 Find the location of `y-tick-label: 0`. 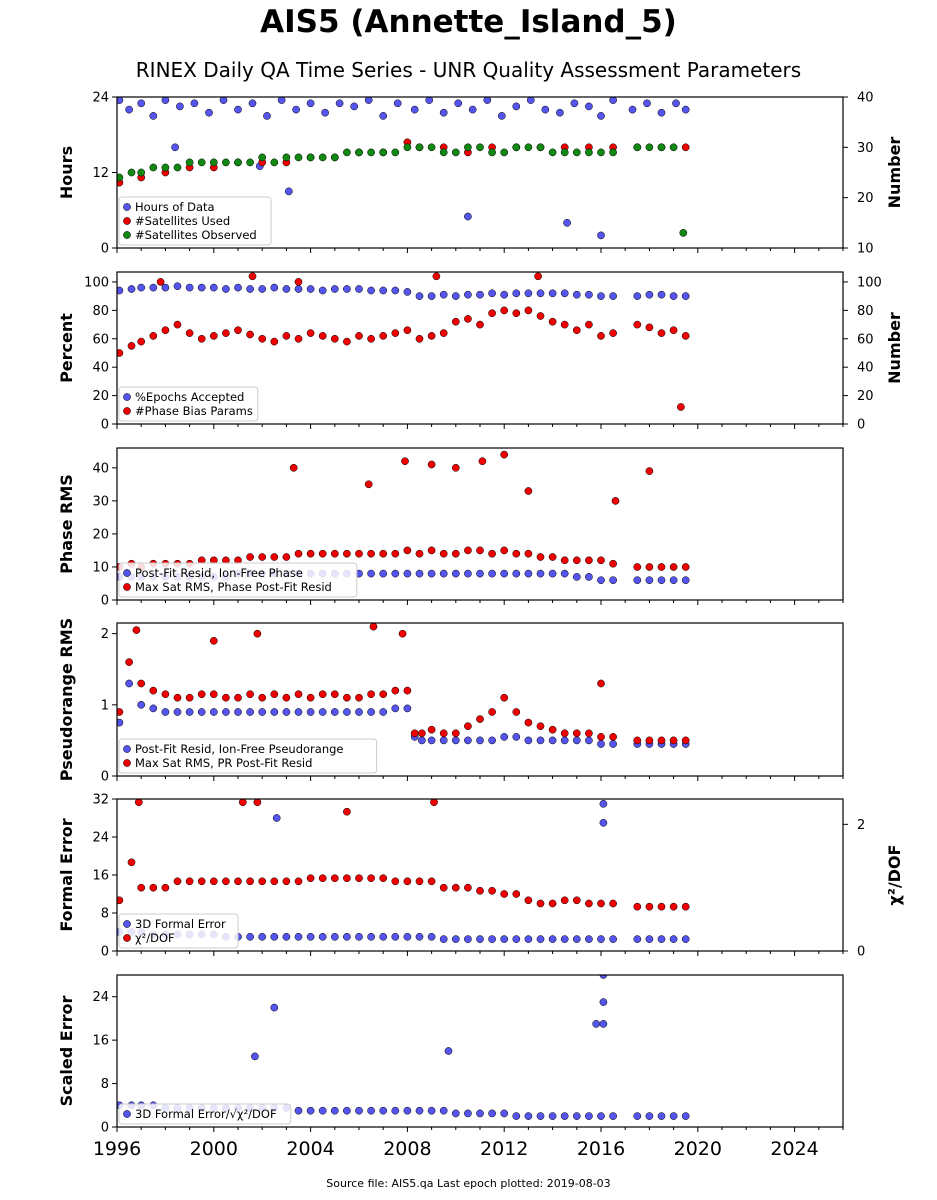

y-tick-label: 0 is located at coordinates (105, 777).